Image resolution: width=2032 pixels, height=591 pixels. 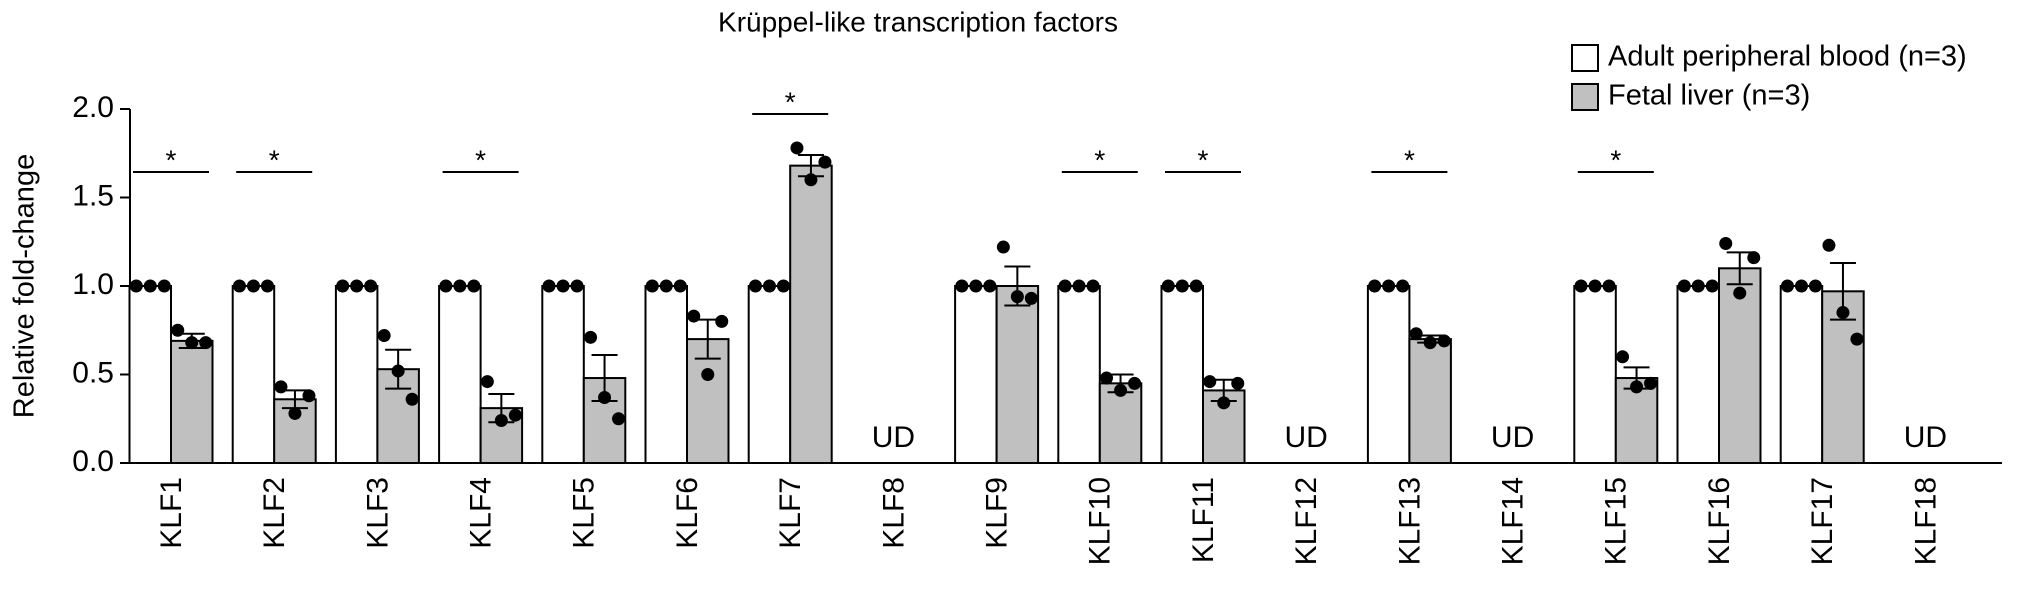 What do you see at coordinates (1787, 57) in the screenshot?
I see `legend-label: Adult peripheral blood (n=3)` at bounding box center [1787, 57].